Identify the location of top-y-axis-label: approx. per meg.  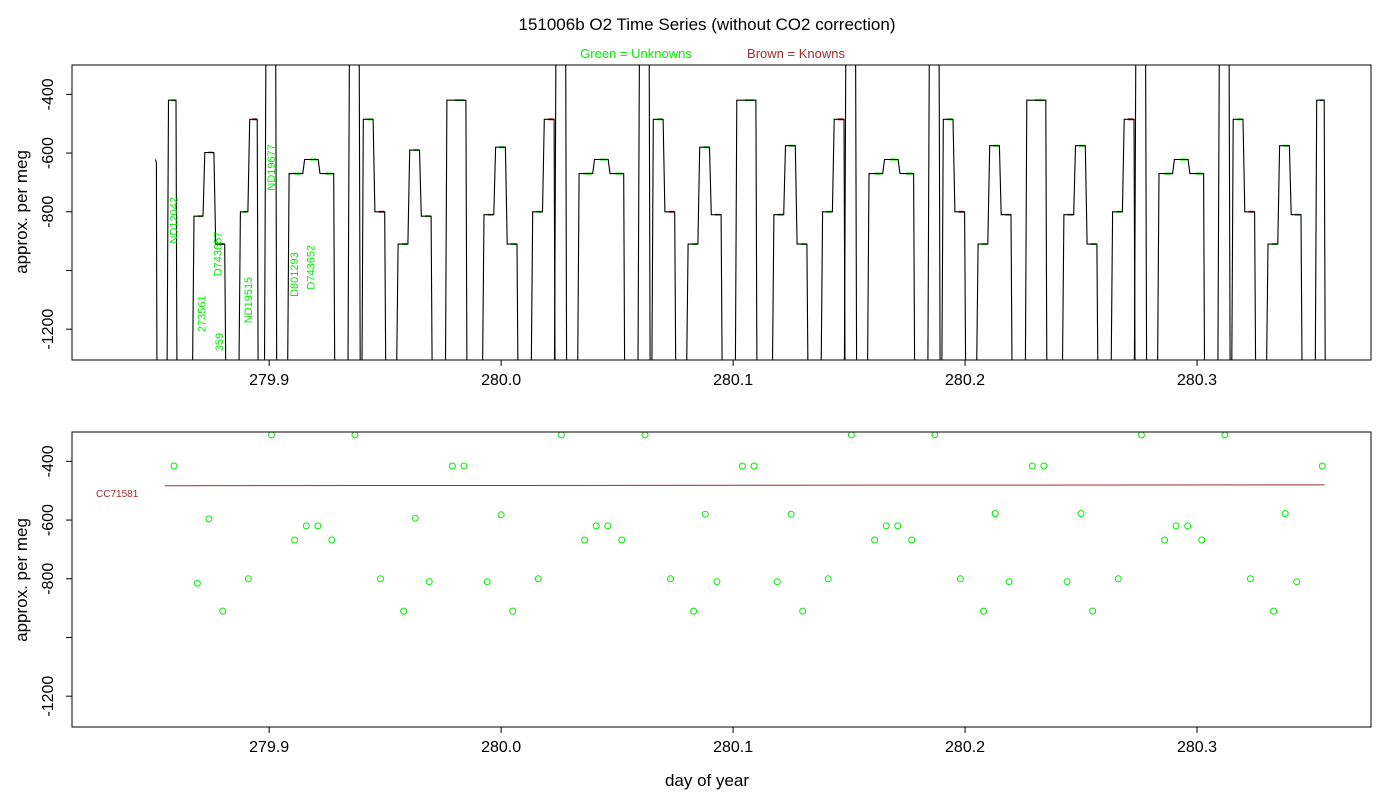
(21, 212).